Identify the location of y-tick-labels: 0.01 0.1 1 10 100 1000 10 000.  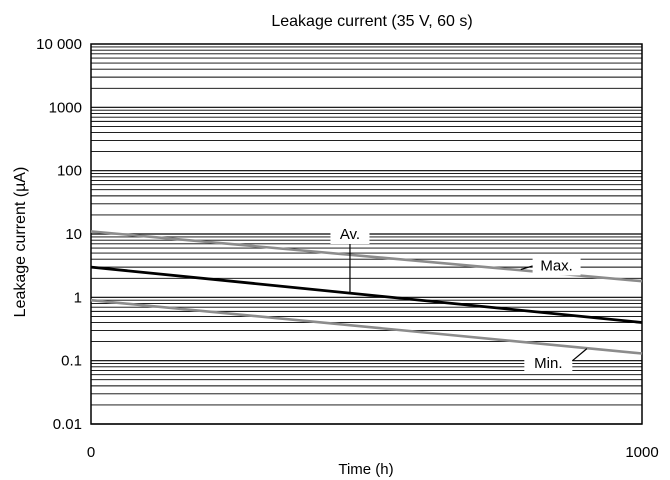
(59, 234).